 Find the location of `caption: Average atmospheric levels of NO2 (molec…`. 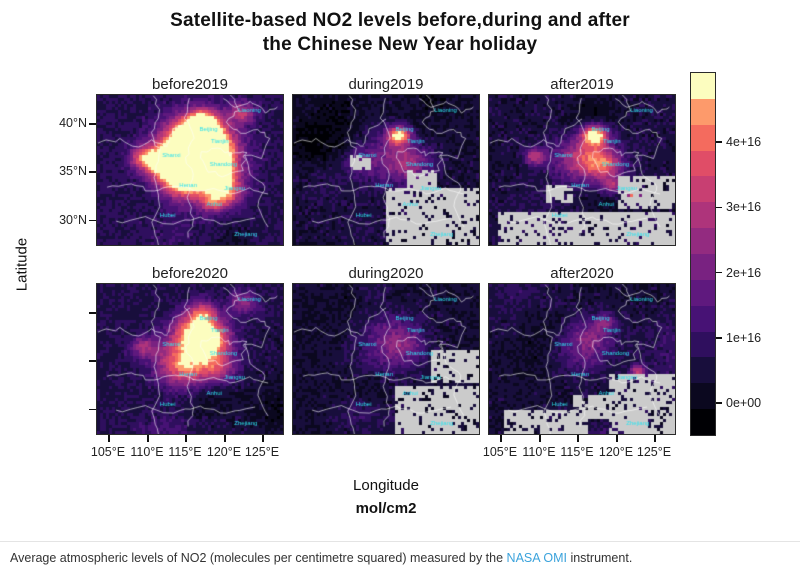

caption: Average atmospheric levels of NO2 (molec… is located at coordinates (400, 557).